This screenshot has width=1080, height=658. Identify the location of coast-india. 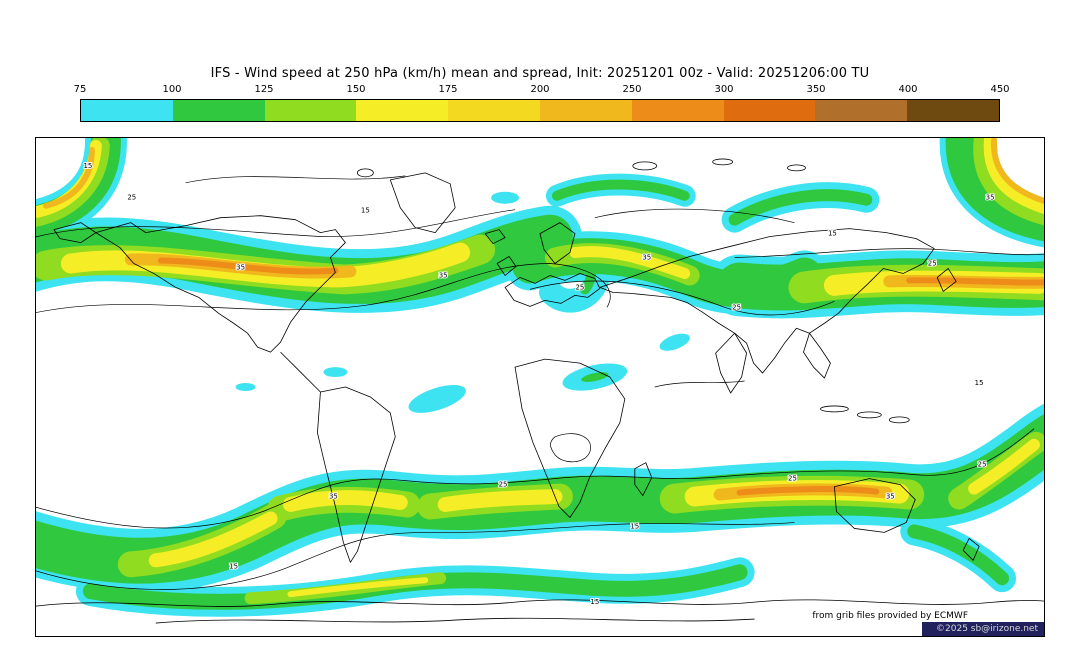
(731, 363).